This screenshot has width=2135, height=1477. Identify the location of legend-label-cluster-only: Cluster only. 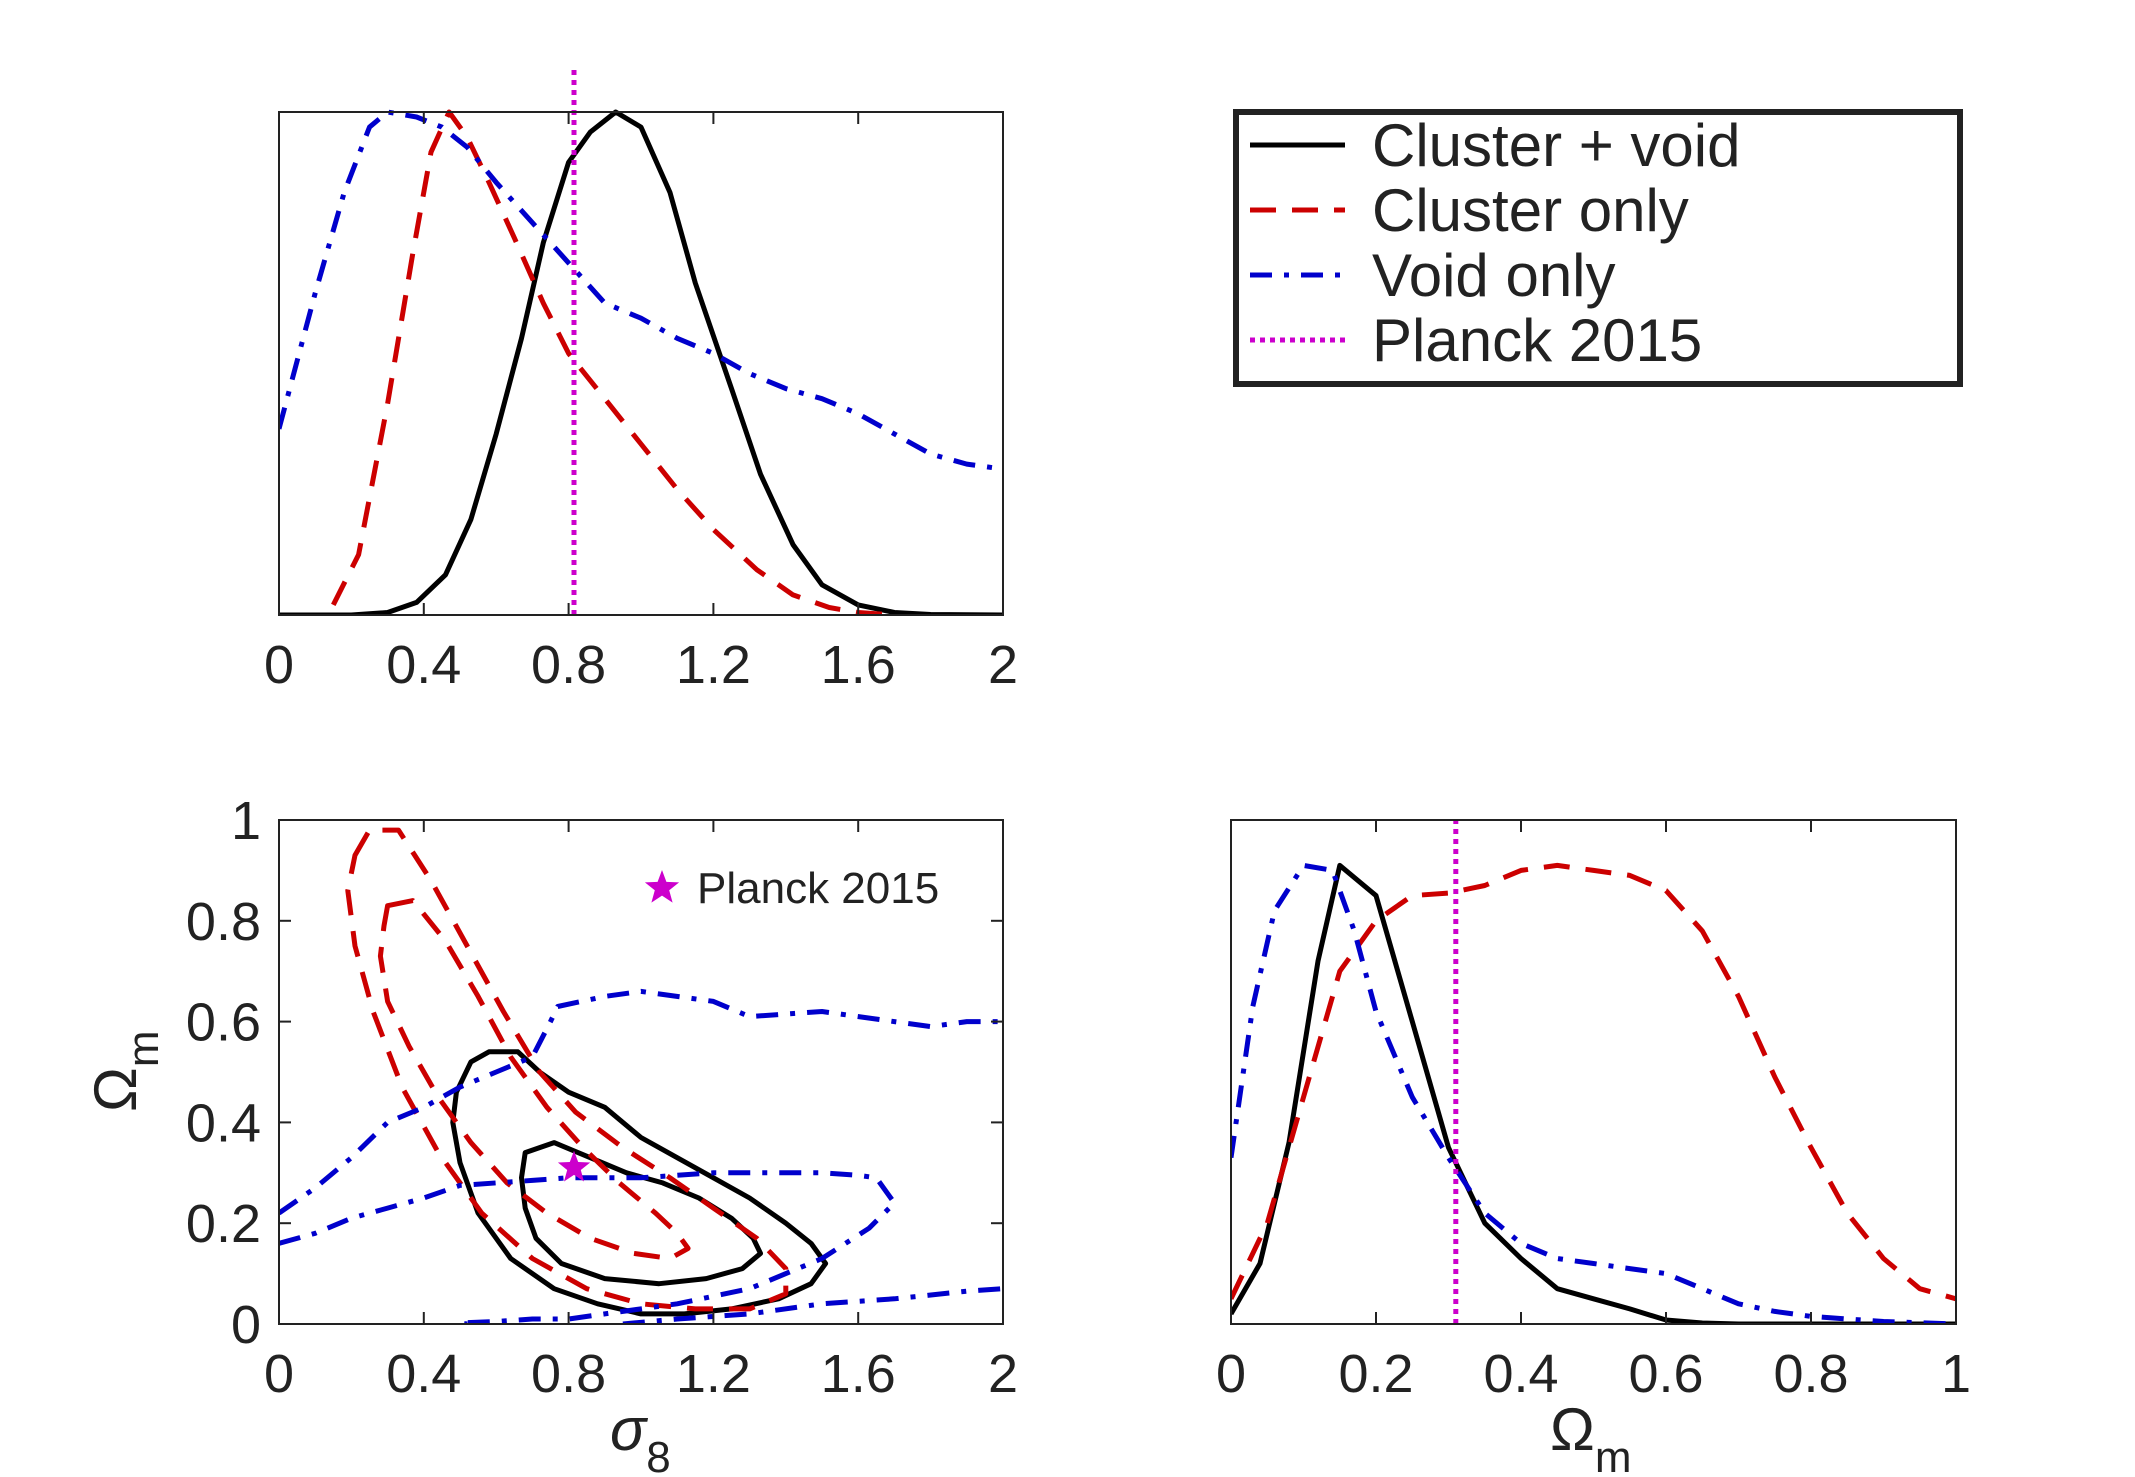
(1530, 210).